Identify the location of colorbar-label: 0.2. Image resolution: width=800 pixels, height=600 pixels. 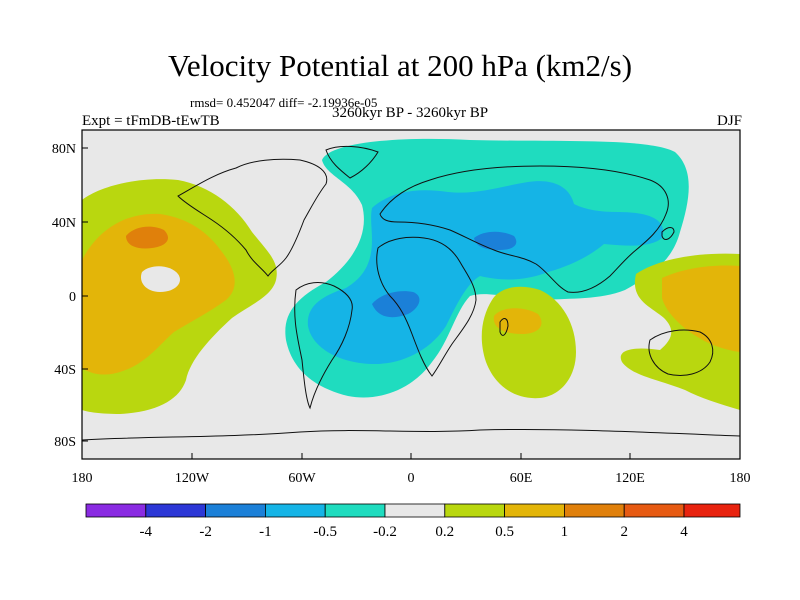
(444, 532).